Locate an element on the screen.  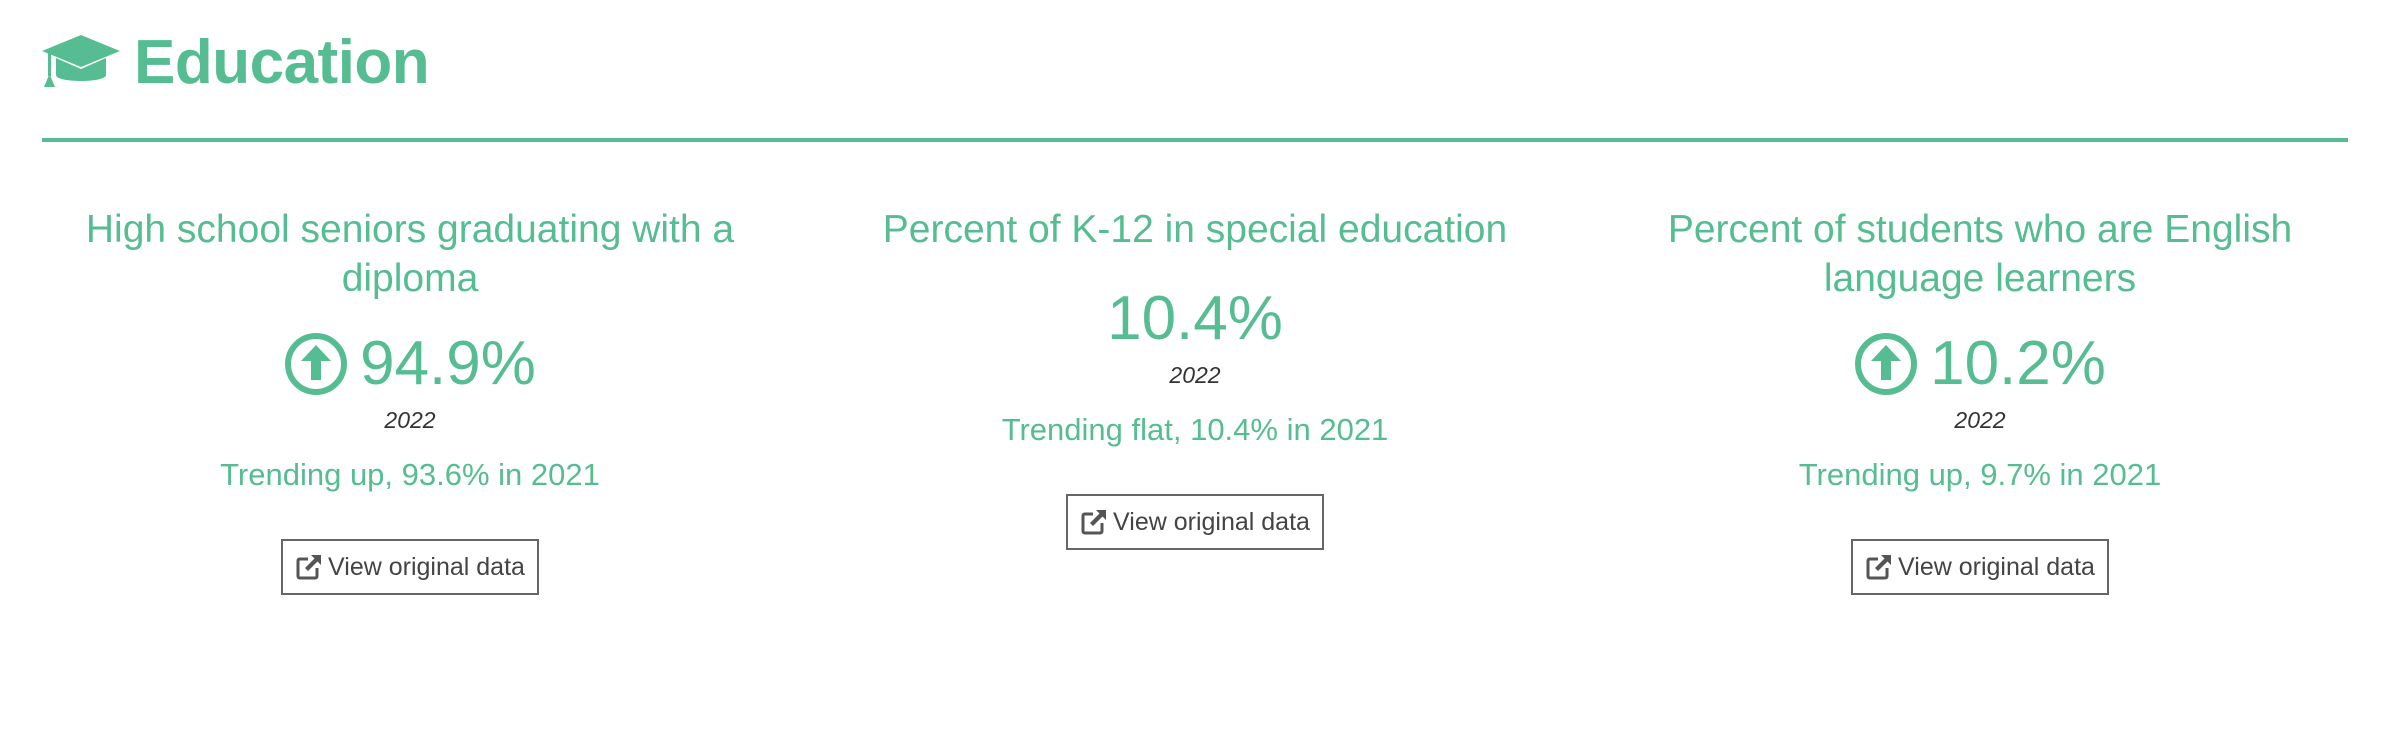
graduation-cap-icon is located at coordinates (81, 61).